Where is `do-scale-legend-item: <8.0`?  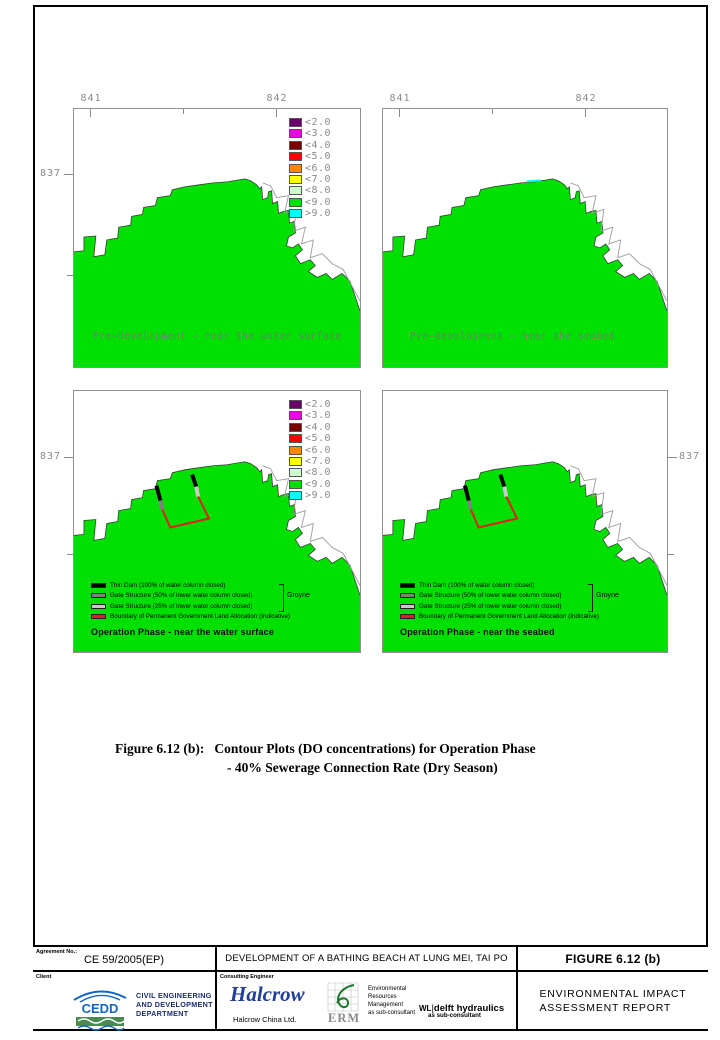 do-scale-legend-item: <8.0 is located at coordinates (310, 191).